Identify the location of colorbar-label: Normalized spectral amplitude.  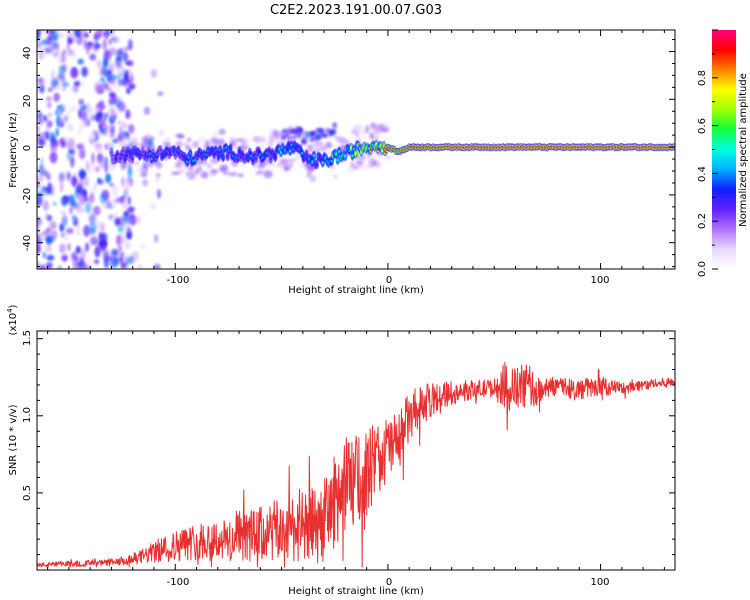
(743, 150).